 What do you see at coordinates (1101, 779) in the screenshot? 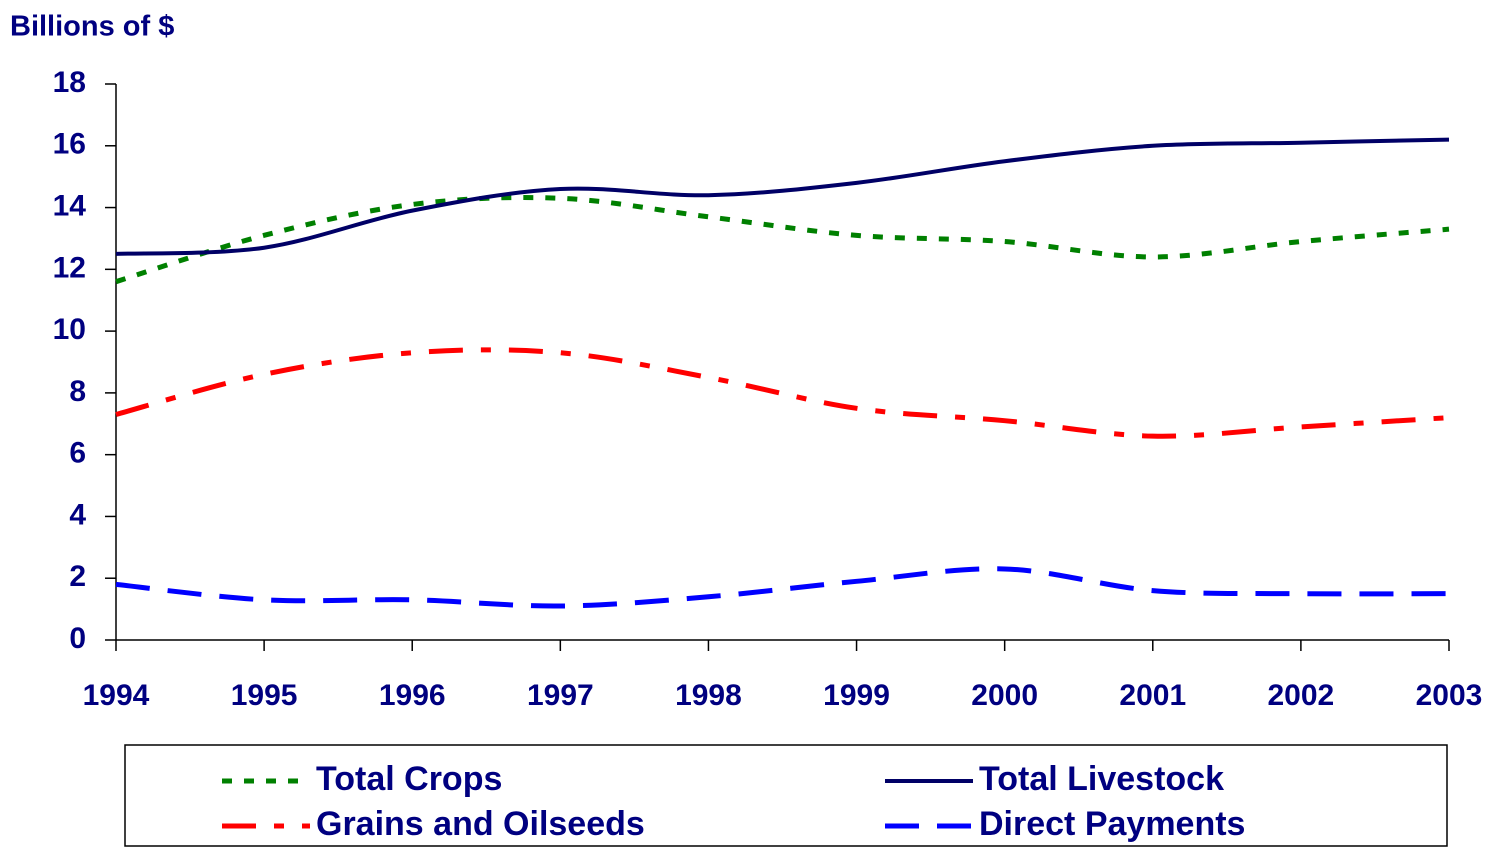
I see `legend-label: Total Livestock` at bounding box center [1101, 779].